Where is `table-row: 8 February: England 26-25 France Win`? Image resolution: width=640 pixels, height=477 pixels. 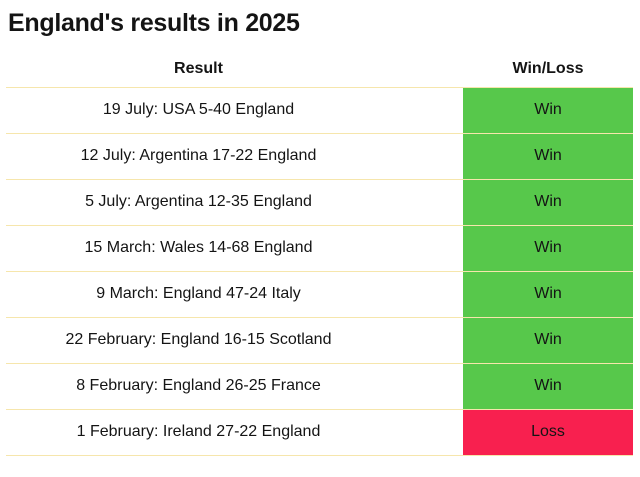 table-row: 8 February: England 26-25 France Win is located at coordinates (319, 386).